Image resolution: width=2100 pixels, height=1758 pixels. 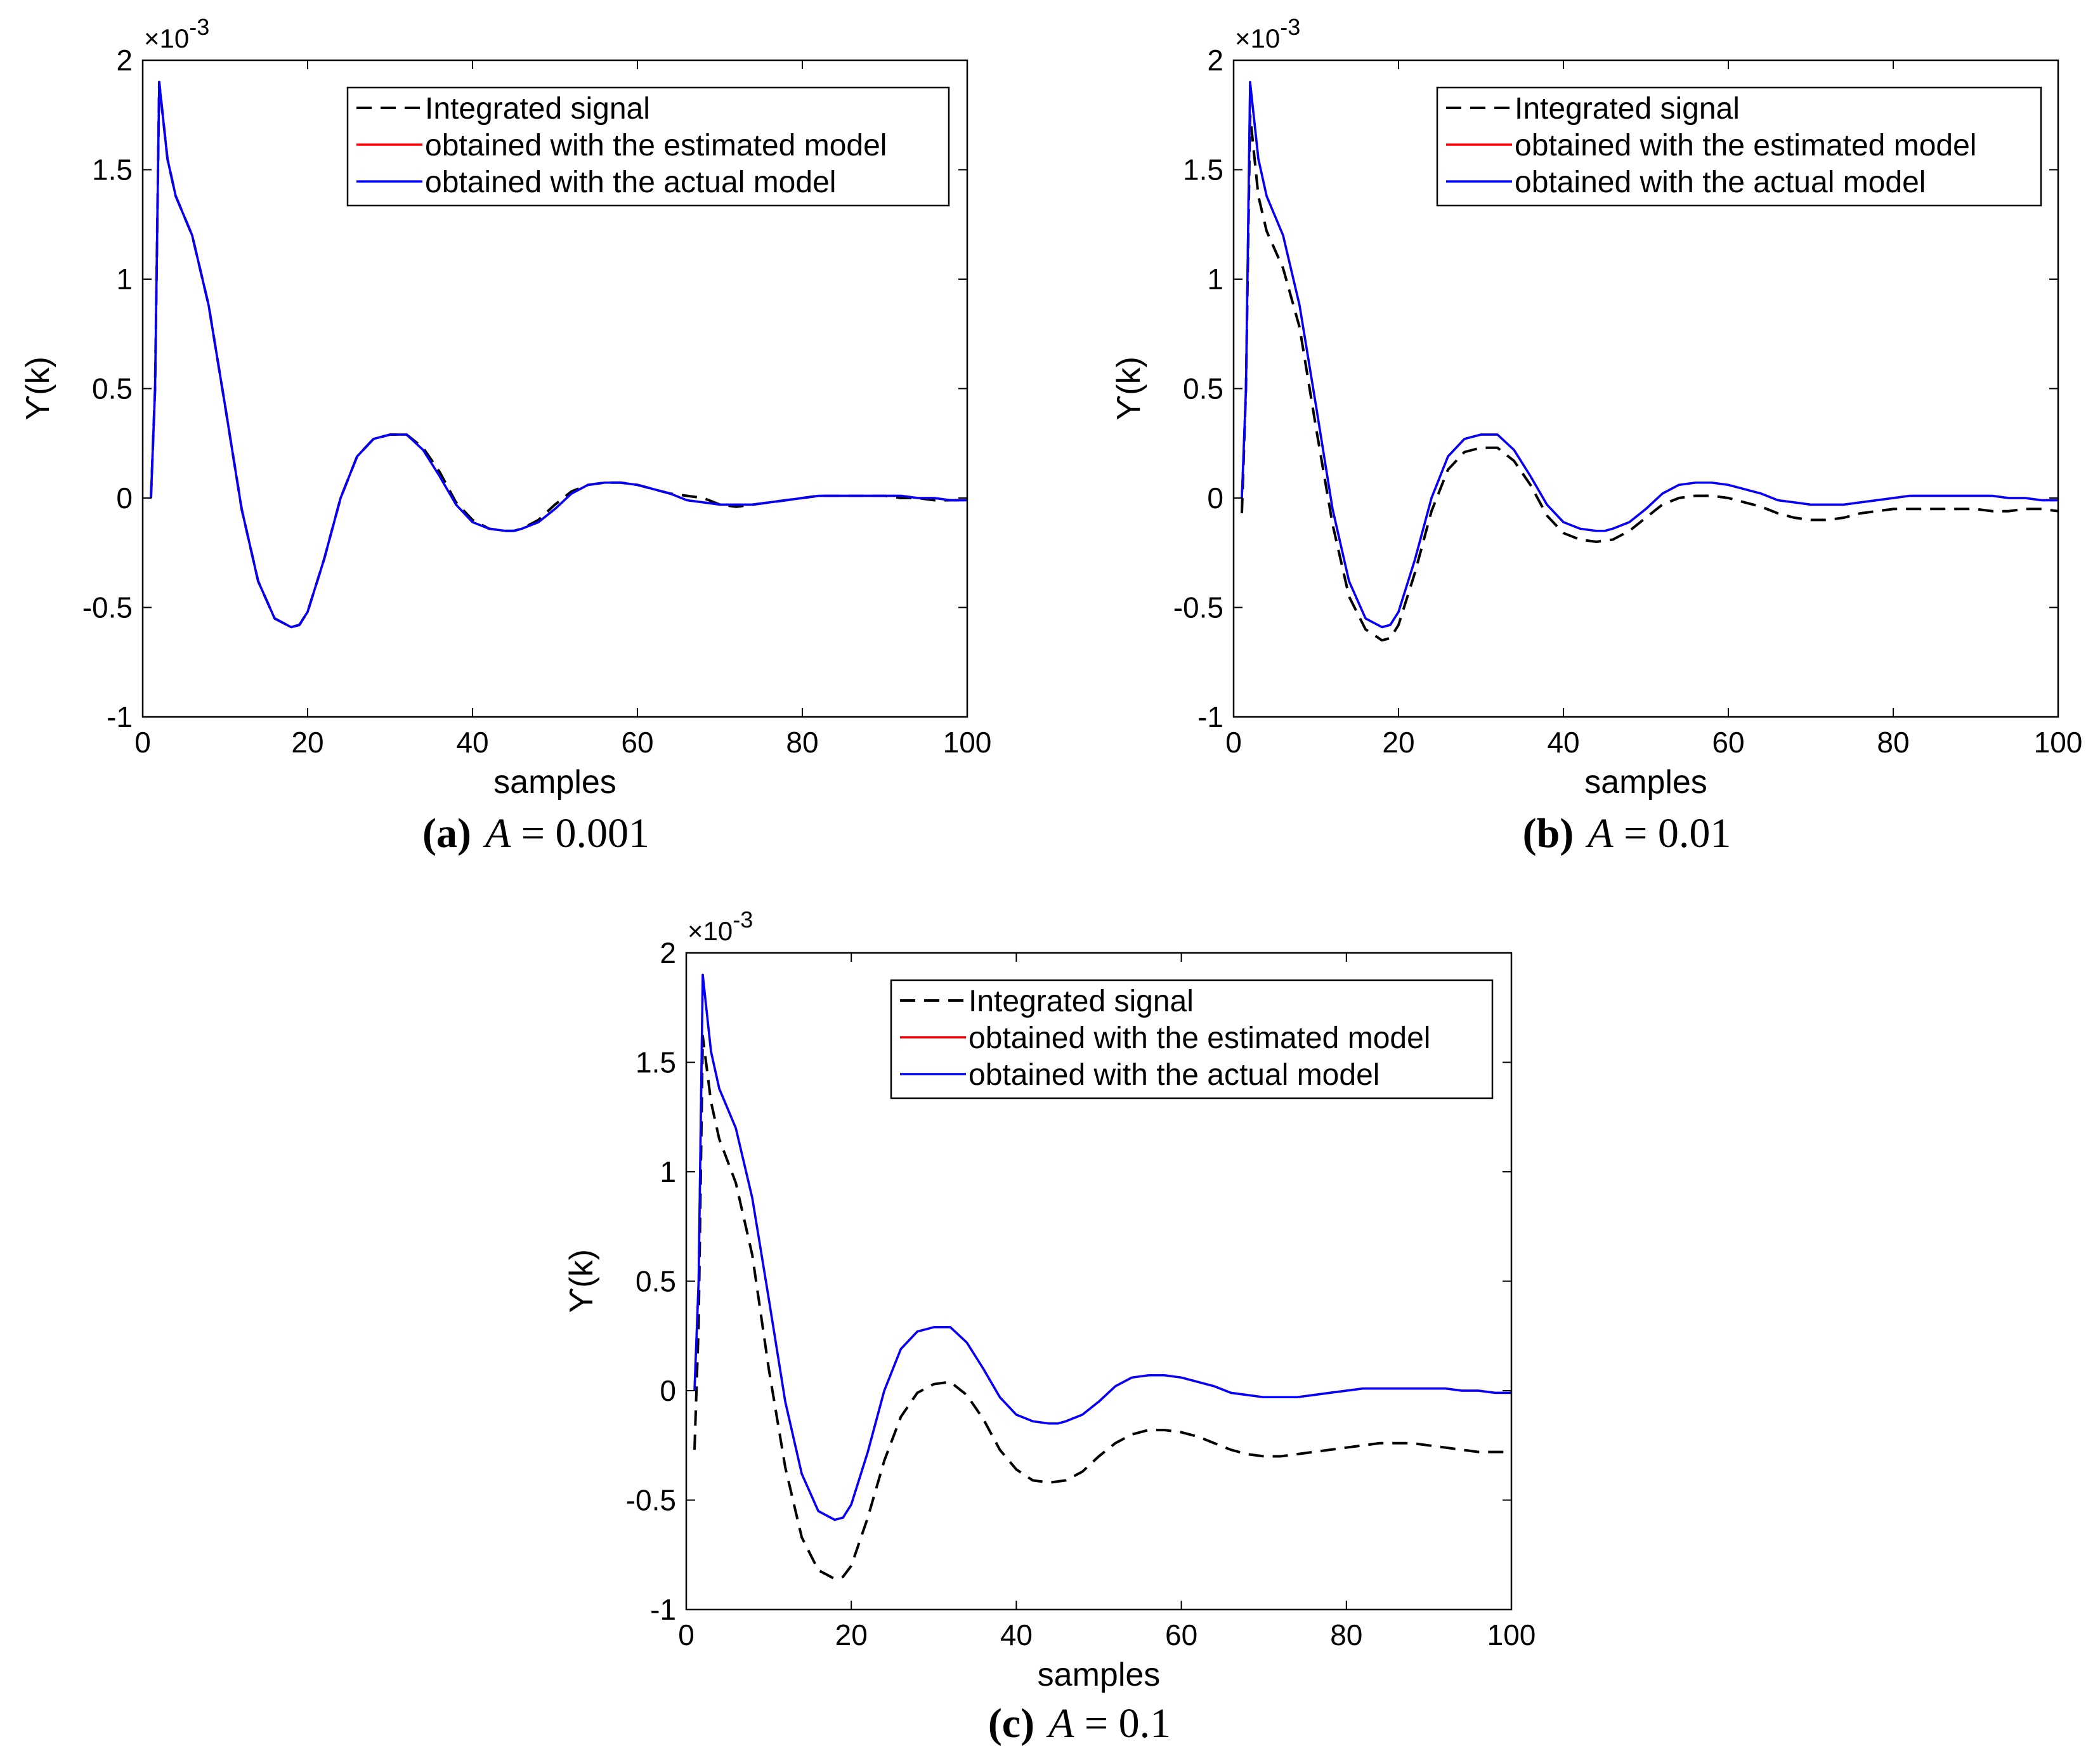 What do you see at coordinates (446, 833) in the screenshot?
I see `caption-panel-letter: (a)` at bounding box center [446, 833].